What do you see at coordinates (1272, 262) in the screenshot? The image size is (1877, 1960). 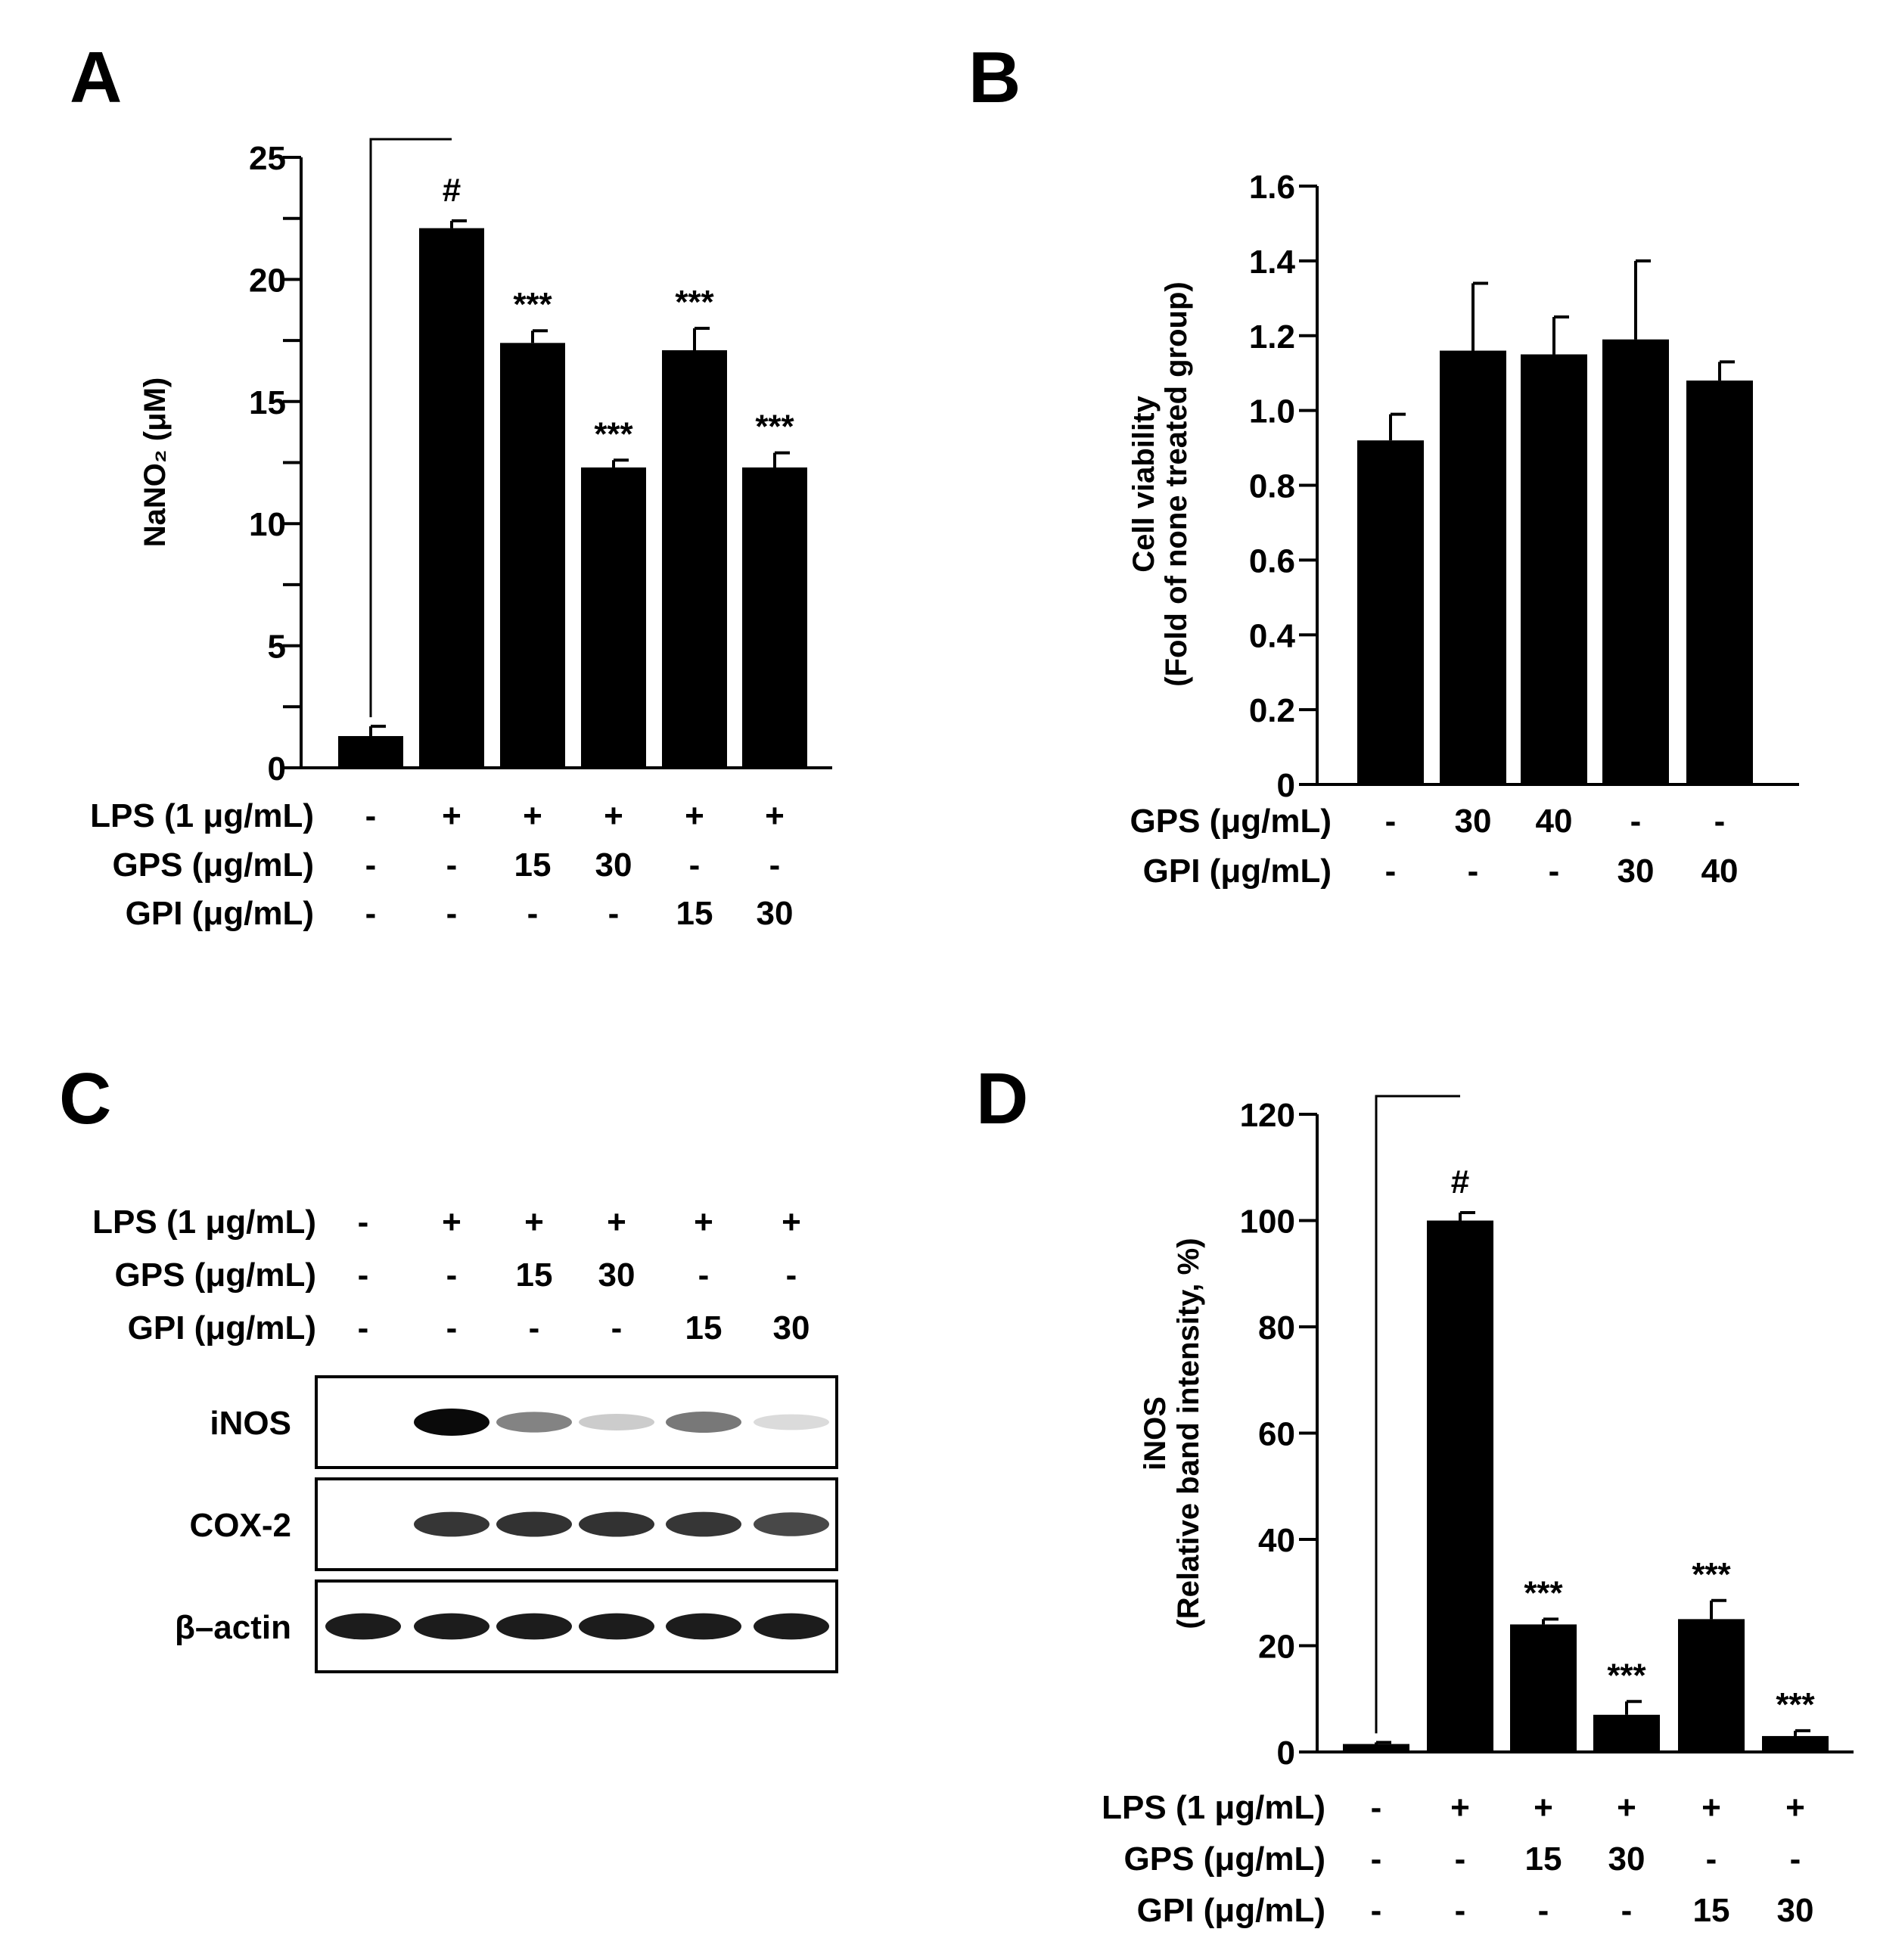 I see `y-tick-label: 1.4` at bounding box center [1272, 262].